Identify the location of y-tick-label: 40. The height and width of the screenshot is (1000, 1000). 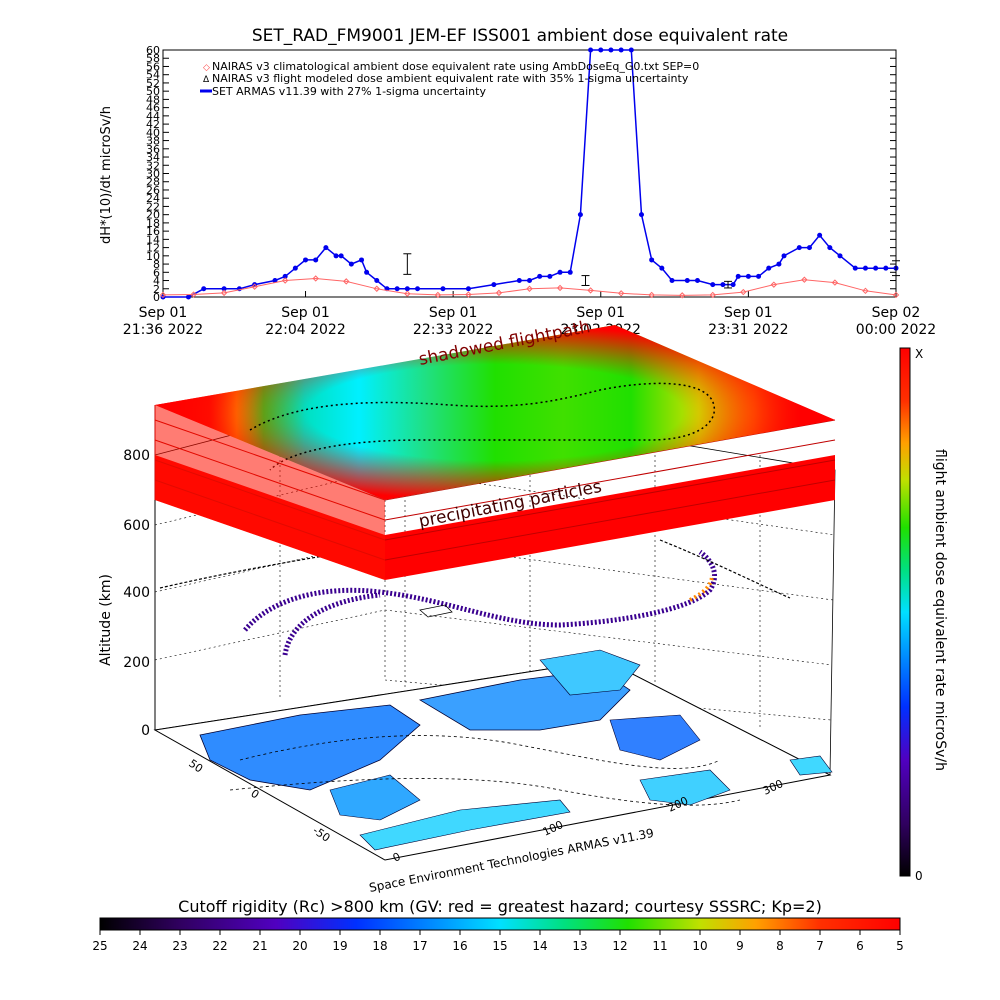
(153, 132).